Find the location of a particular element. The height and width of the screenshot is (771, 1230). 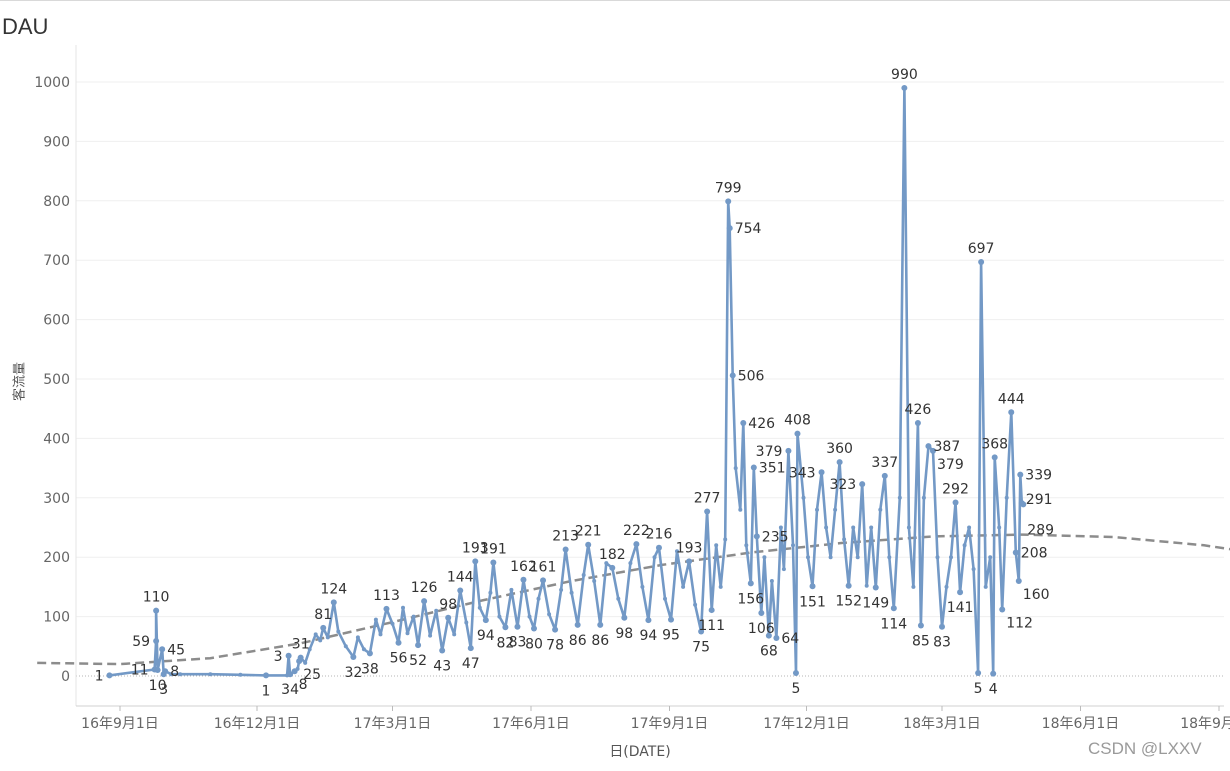

data-label: 191 is located at coordinates (493, 550).